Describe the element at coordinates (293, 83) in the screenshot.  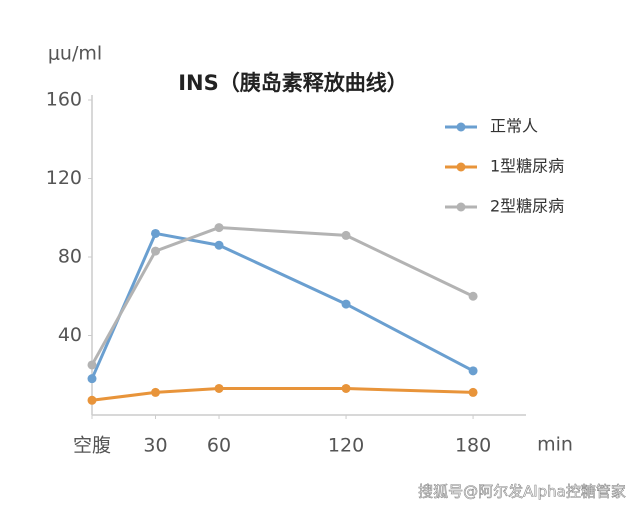
I see `chart-title: INS（胰岛素释放曲线）` at that location.